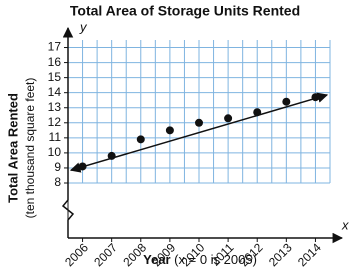 The width and height of the screenshot is (360, 270). Describe the element at coordinates (57, 167) in the screenshot. I see `y-tick-label: 9` at that location.